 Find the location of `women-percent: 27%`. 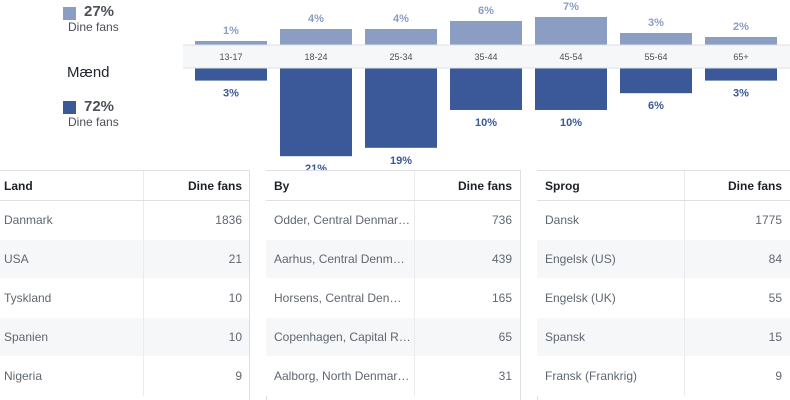

women-percent: 27% is located at coordinates (99, 11).